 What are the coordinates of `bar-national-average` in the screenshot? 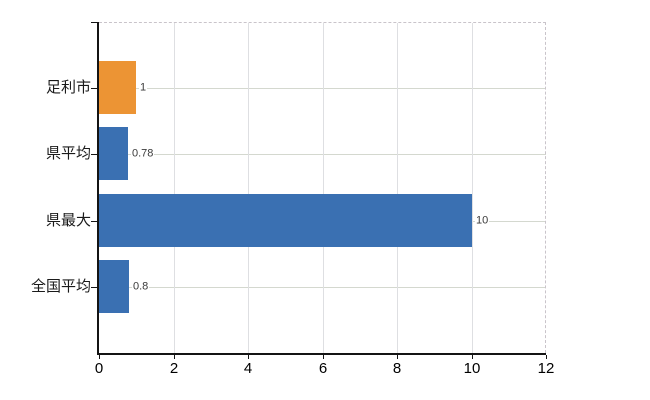 It's located at (114, 286).